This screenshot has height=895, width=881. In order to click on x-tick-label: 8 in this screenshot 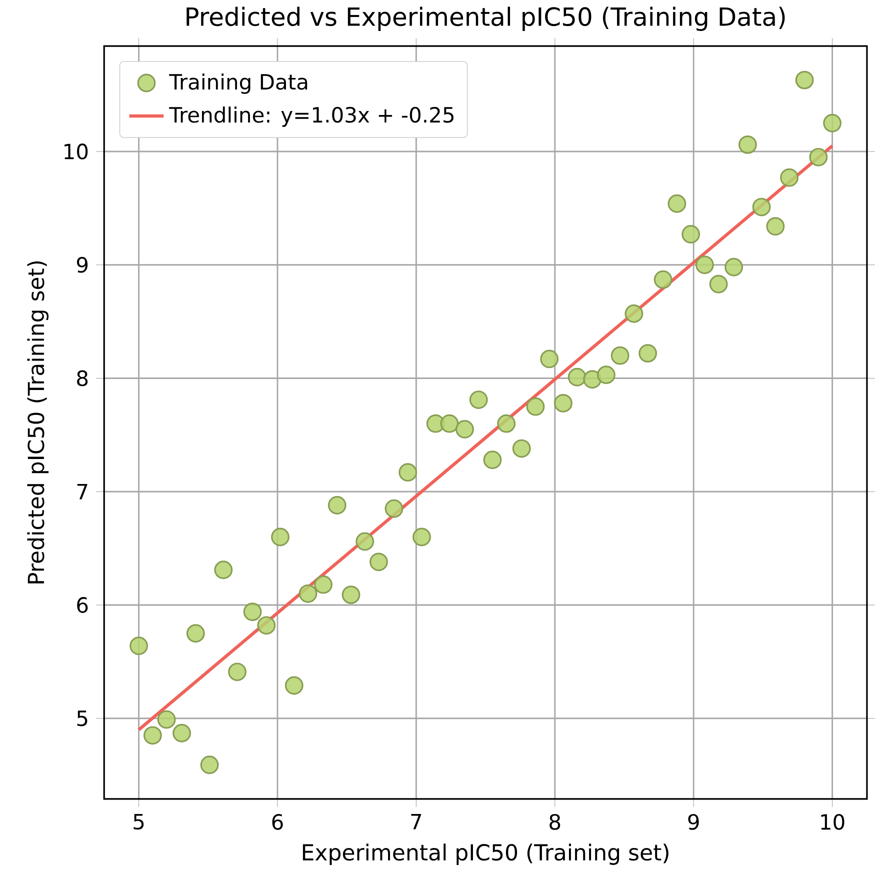, I will do `click(555, 822)`.